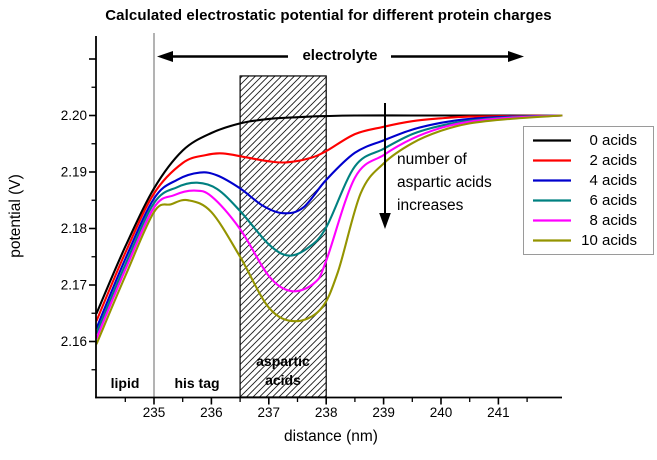  I want to click on electrolyte-label: electrolyte, so click(340, 55).